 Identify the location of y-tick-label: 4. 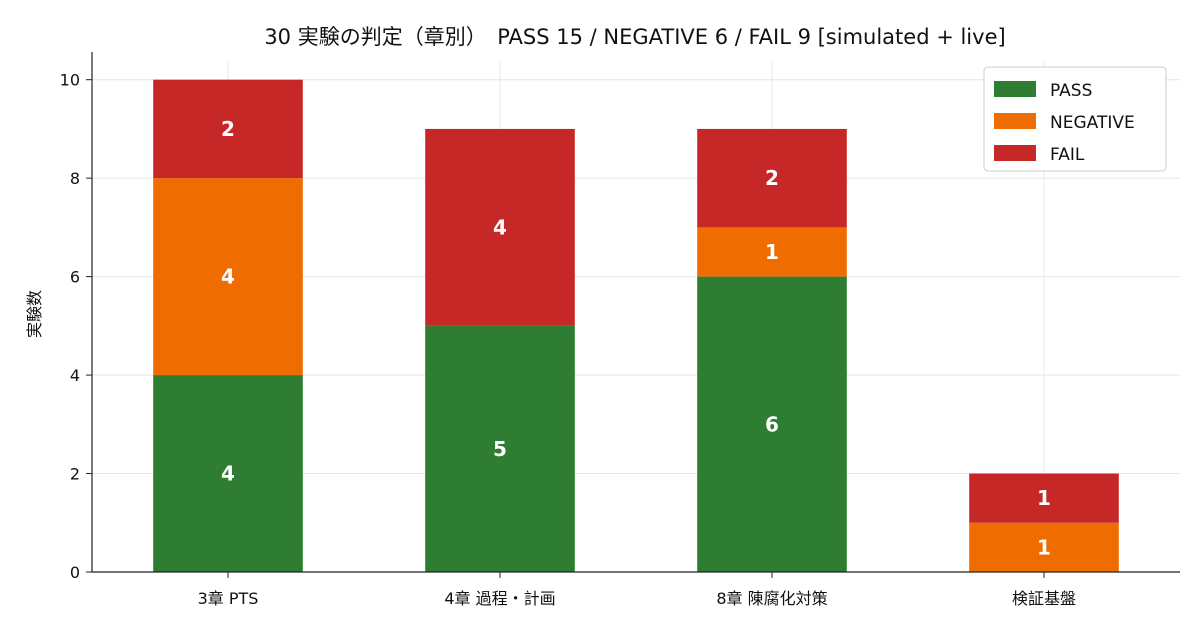
(75, 375).